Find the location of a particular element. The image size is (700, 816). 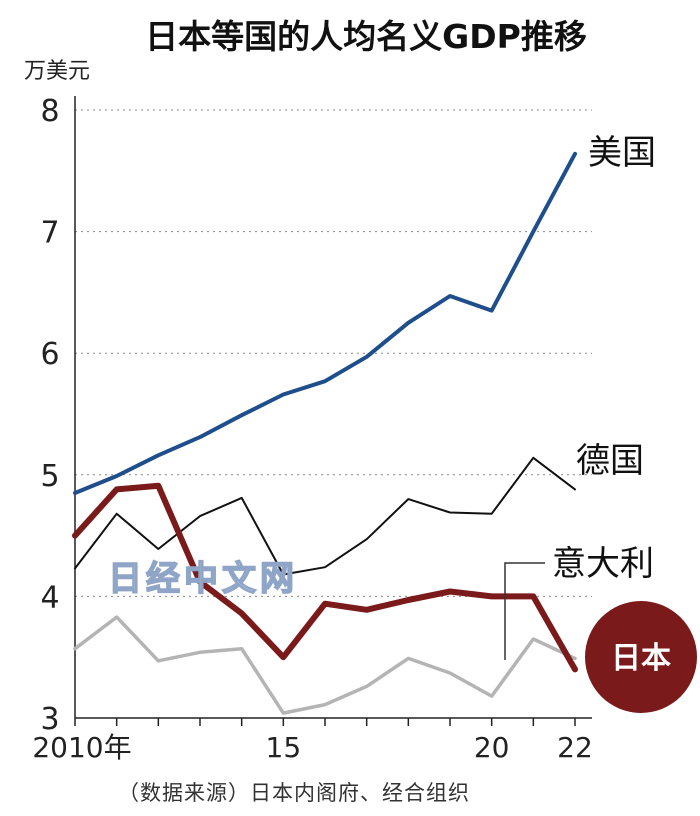

japan-badge is located at coordinates (641, 657).